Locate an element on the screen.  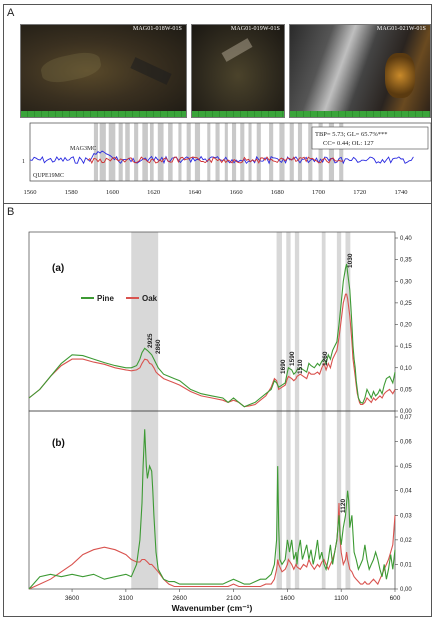
photo-label-1: MAG01-018W-01S is located at coordinates (157, 29).